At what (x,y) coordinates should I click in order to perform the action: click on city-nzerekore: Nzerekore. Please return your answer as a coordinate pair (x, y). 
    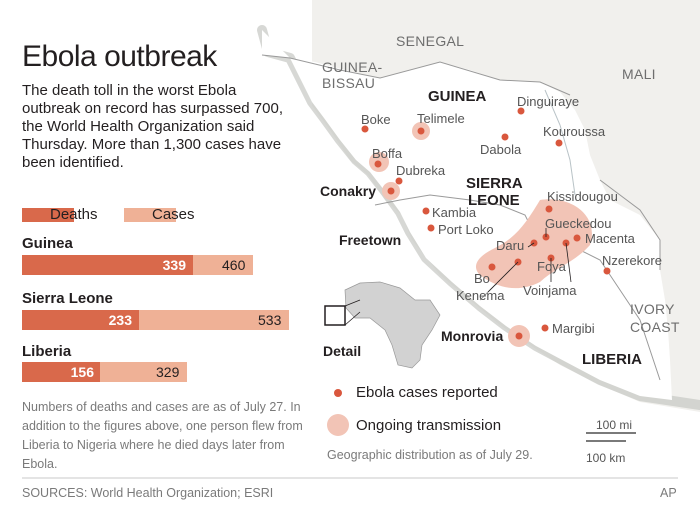
    Looking at the image, I should click on (632, 260).